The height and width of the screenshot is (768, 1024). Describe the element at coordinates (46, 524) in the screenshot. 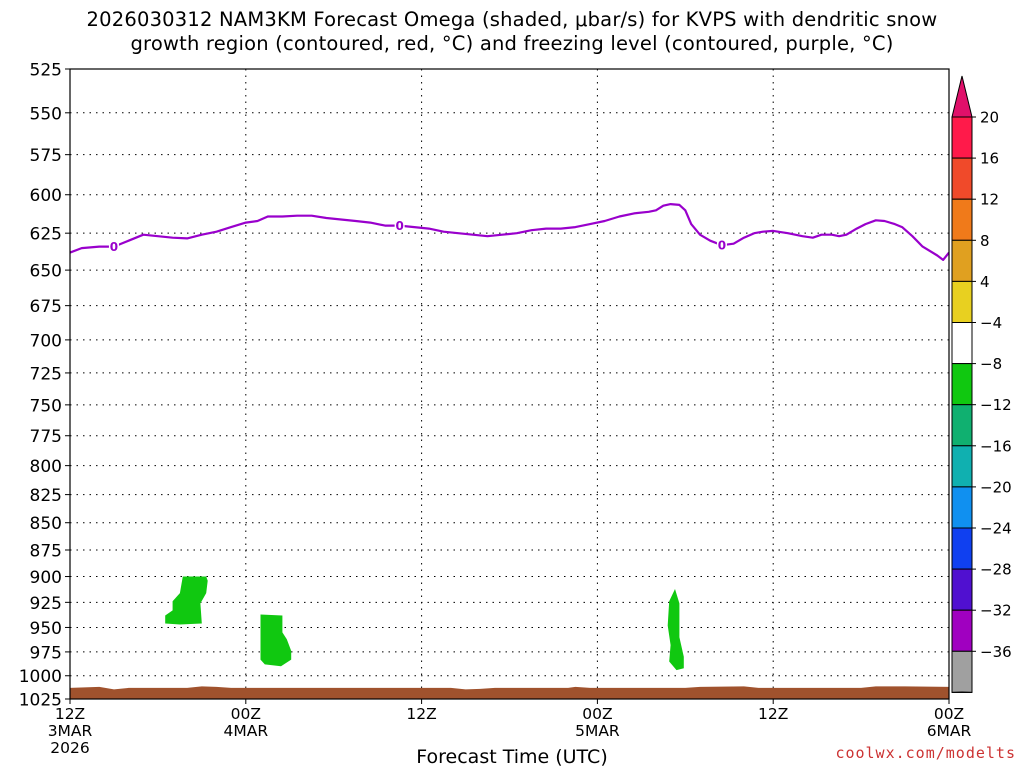

I see `y-tick-label-850: 850` at that location.